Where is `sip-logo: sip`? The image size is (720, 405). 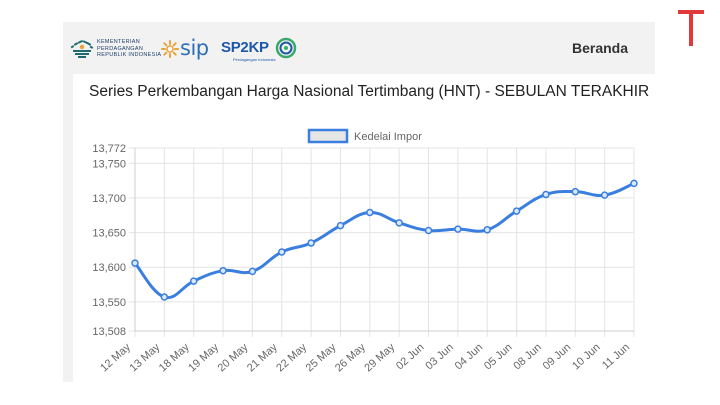 sip-logo: sip is located at coordinates (186, 49).